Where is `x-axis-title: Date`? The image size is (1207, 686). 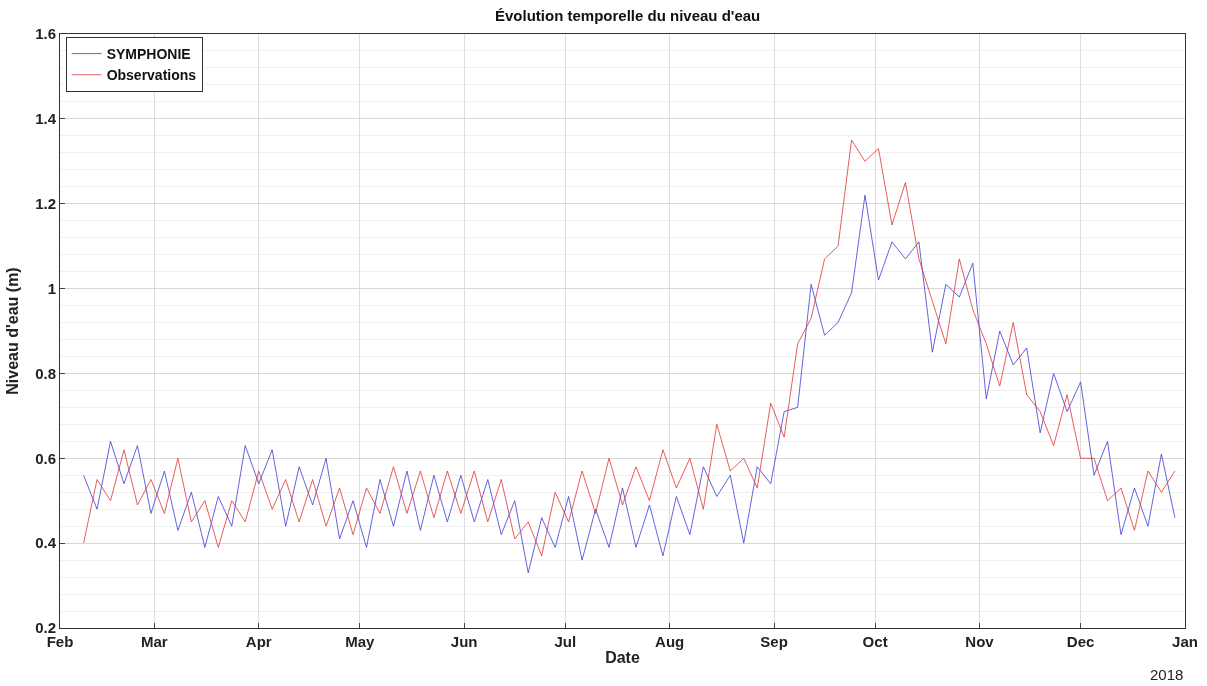
x-axis-title: Date is located at coordinates (622, 657).